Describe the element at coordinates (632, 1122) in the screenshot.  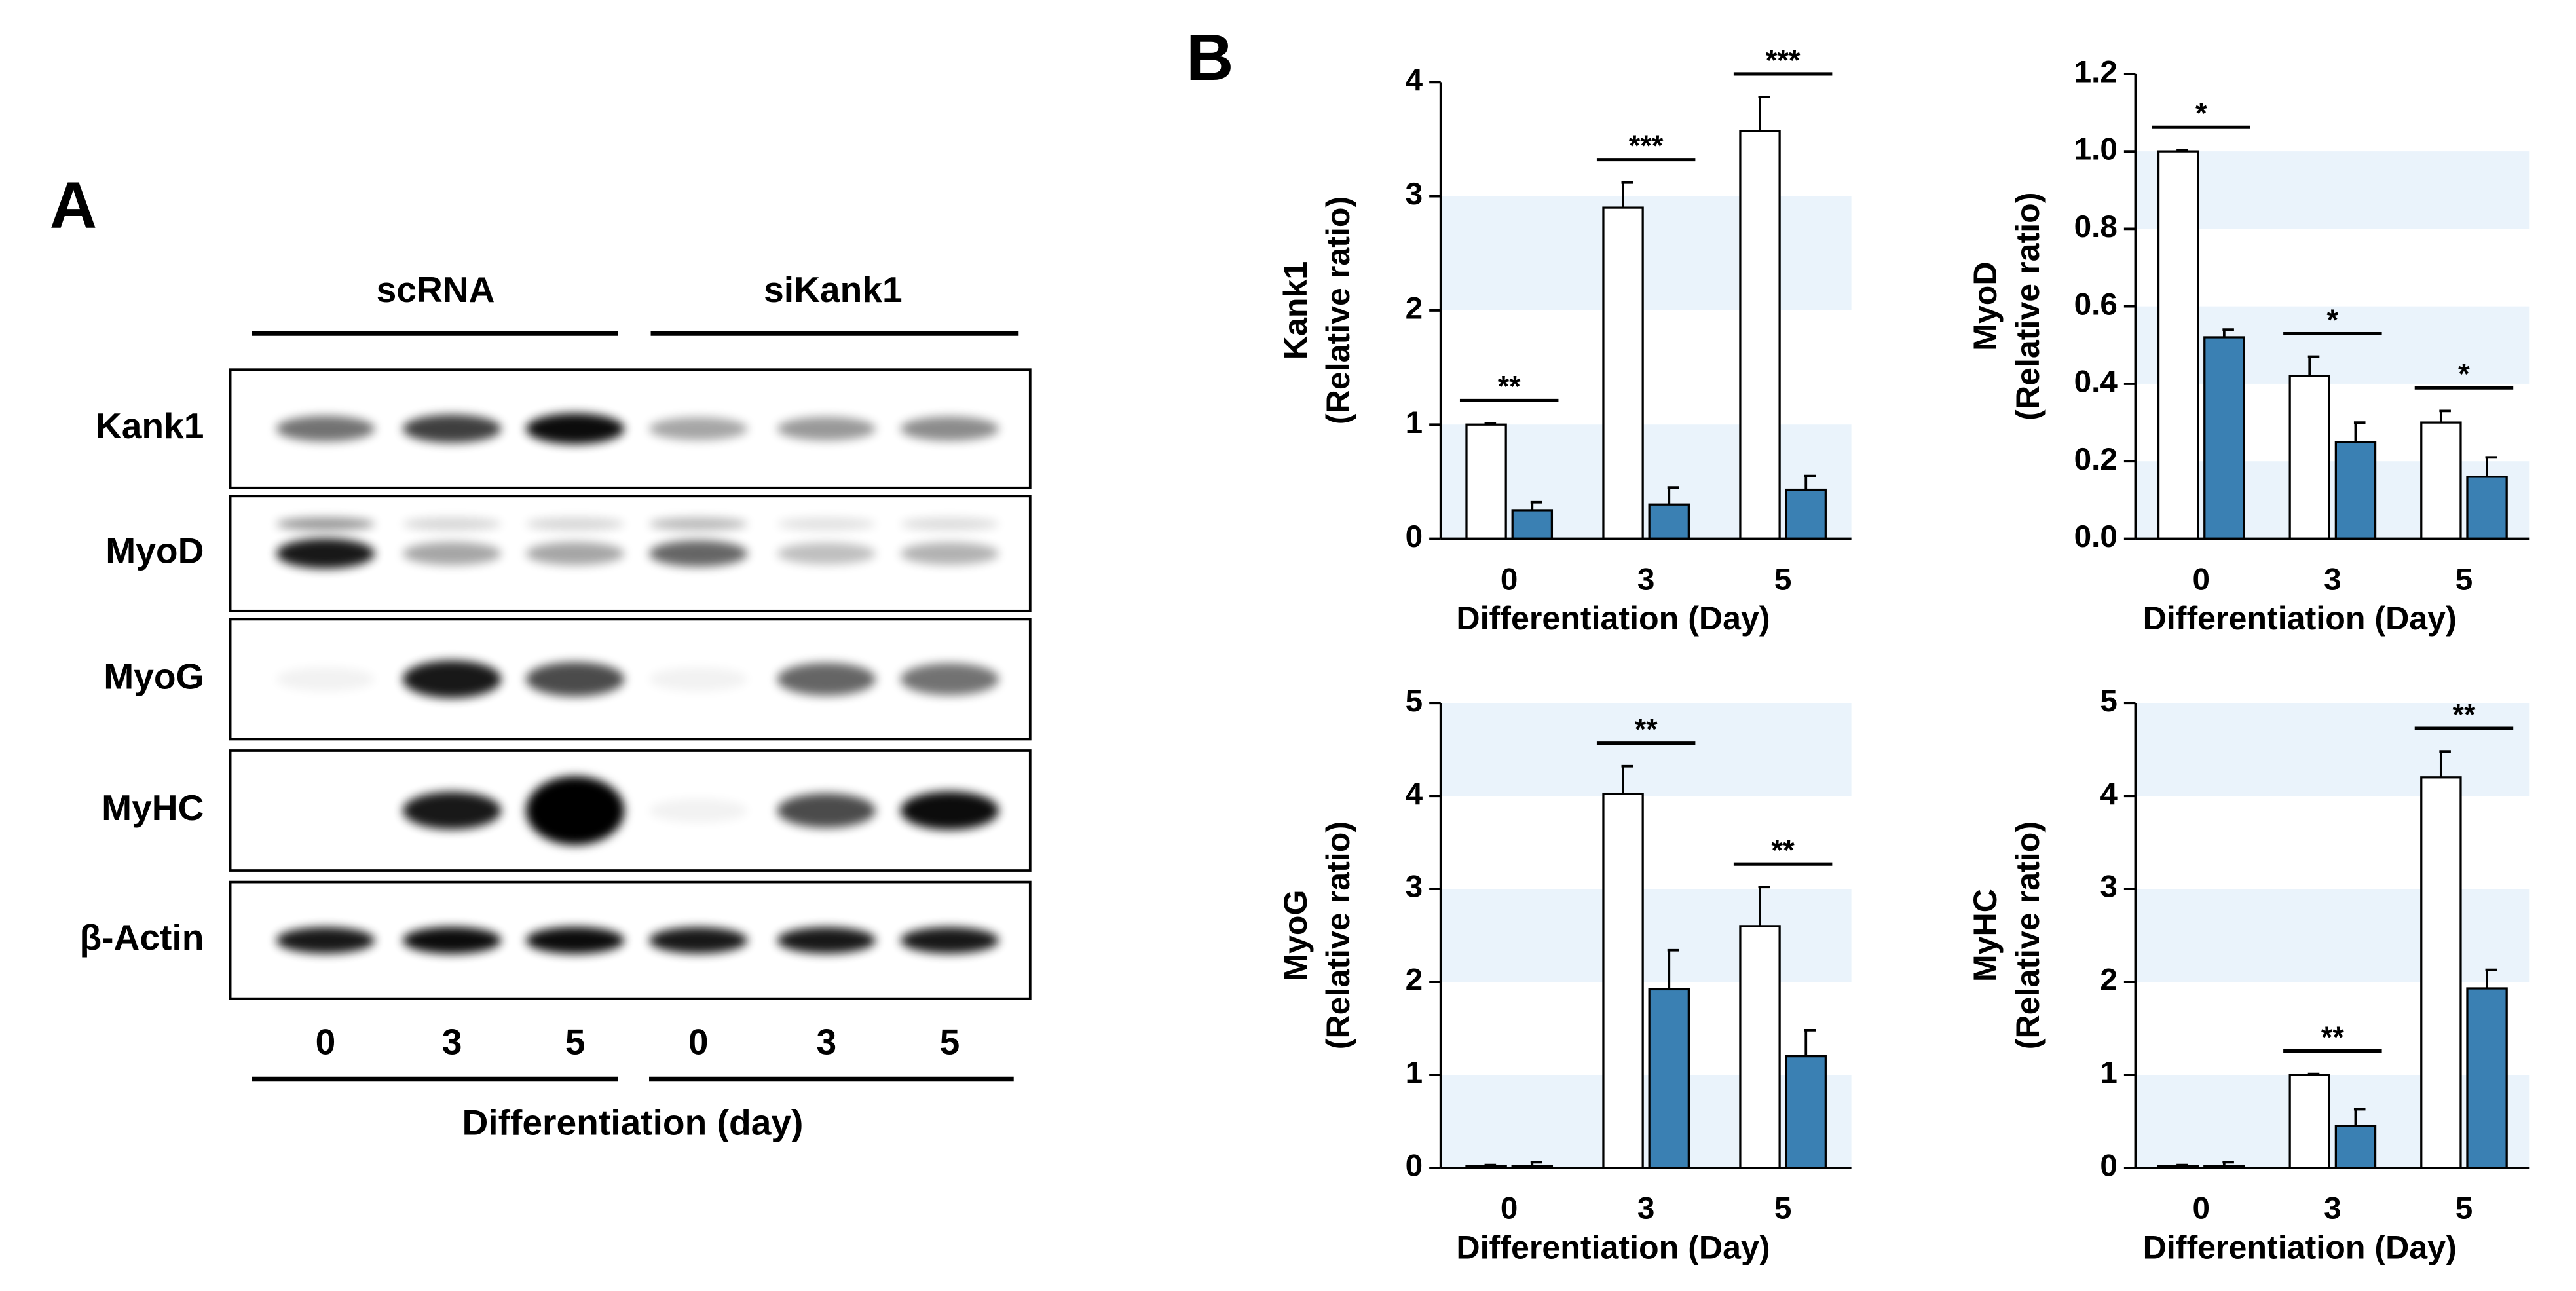
I see `x-axis-label: Differentiation (day)` at that location.